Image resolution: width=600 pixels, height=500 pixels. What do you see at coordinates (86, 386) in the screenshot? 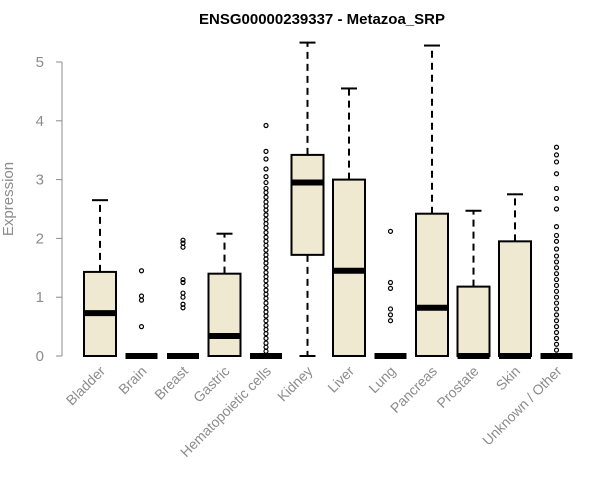
I see `x-tick-label-0: Bladder` at bounding box center [86, 386].